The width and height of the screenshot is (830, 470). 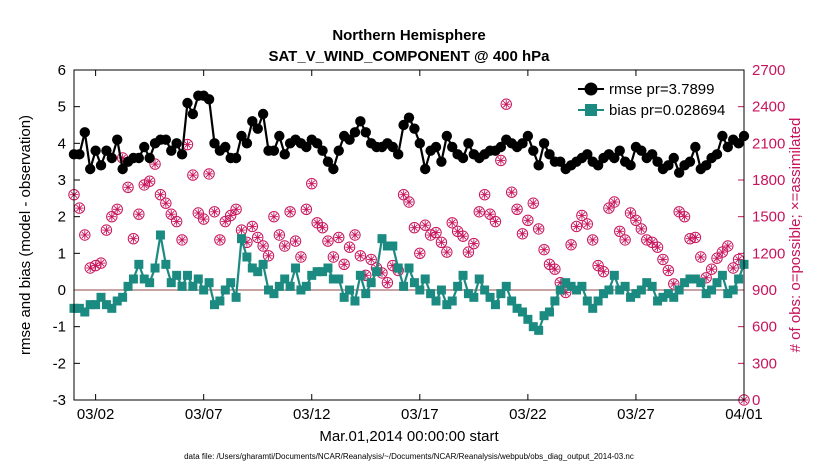 I want to click on x-tick-label: 03/27, so click(x=636, y=414).